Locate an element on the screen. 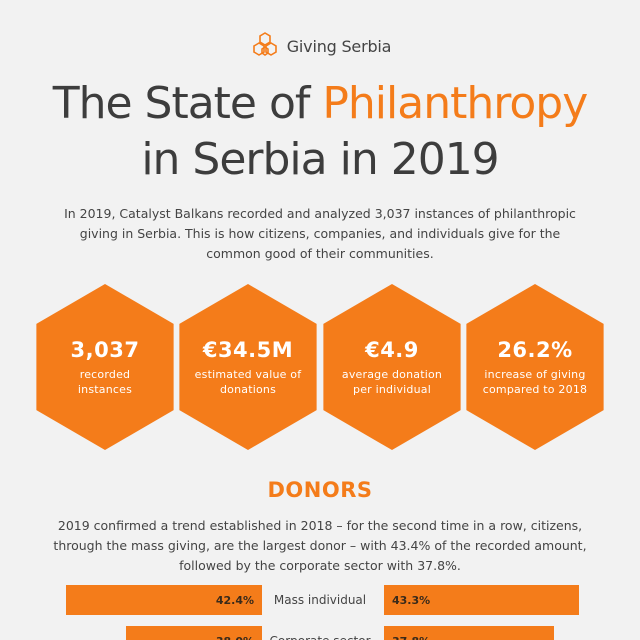 This screenshot has width=640, height=640. stat-label: average donation per individual is located at coordinates (392, 382).